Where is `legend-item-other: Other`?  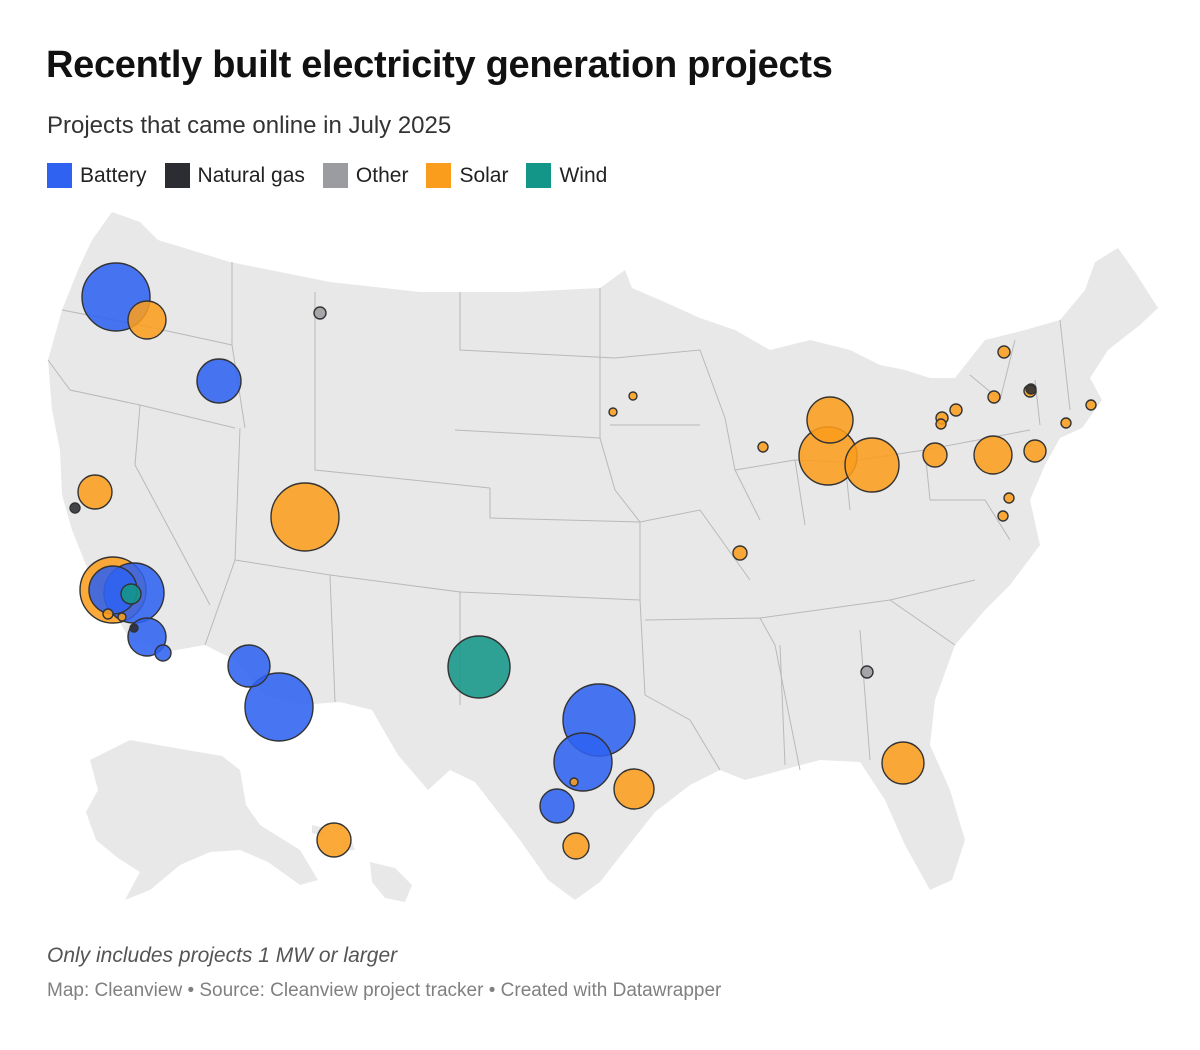
legend-item-other: Other is located at coordinates (365, 175).